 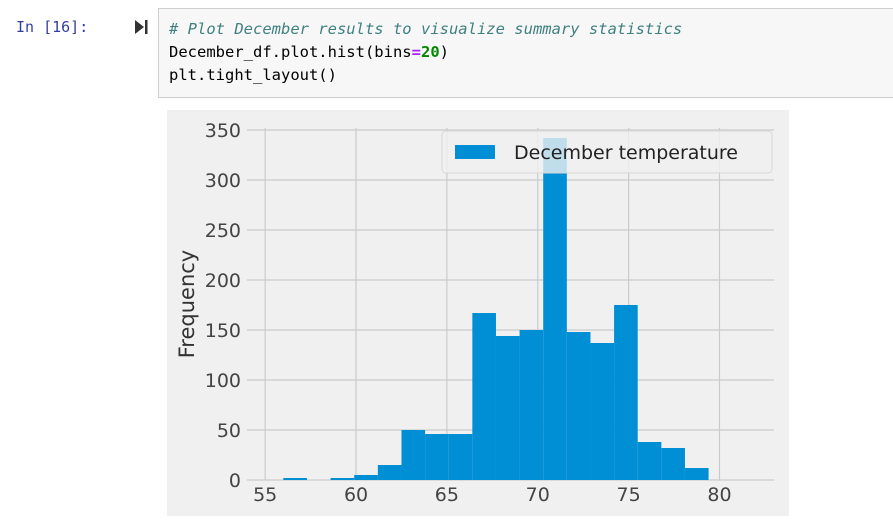 I want to click on code-token: 20, so click(x=430, y=52).